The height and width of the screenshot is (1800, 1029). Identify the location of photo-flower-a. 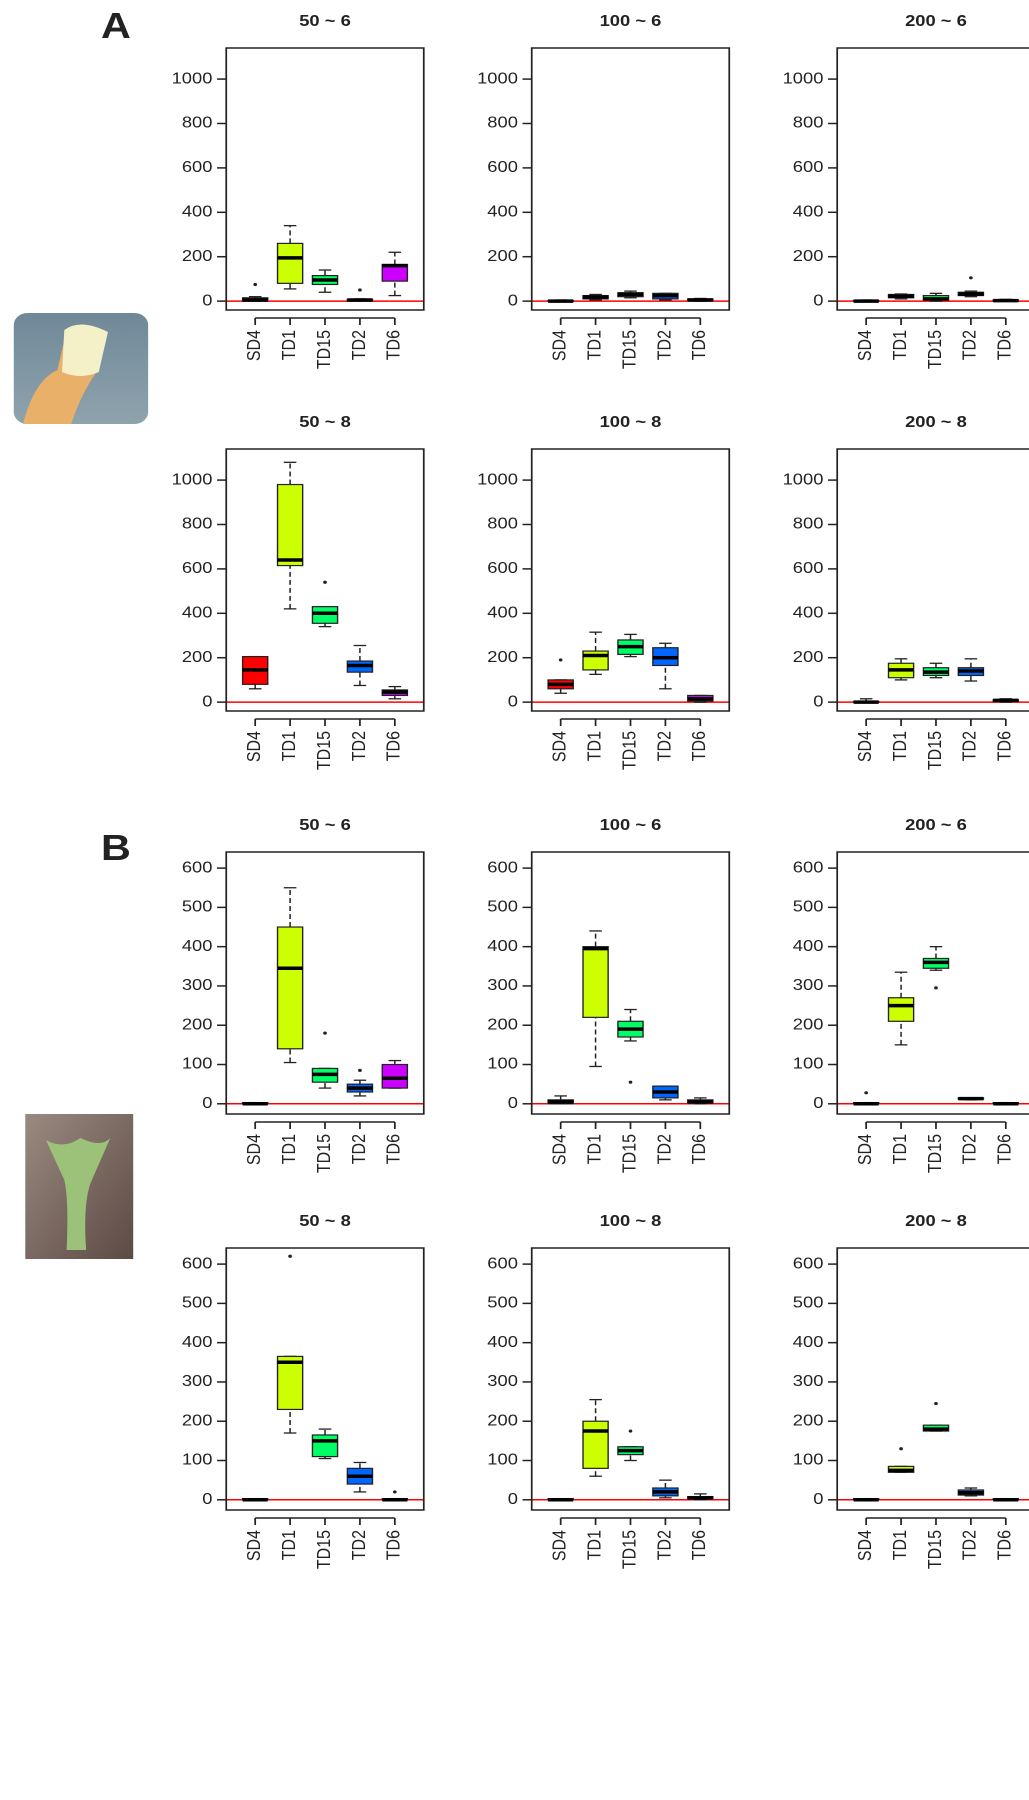
(81, 368).